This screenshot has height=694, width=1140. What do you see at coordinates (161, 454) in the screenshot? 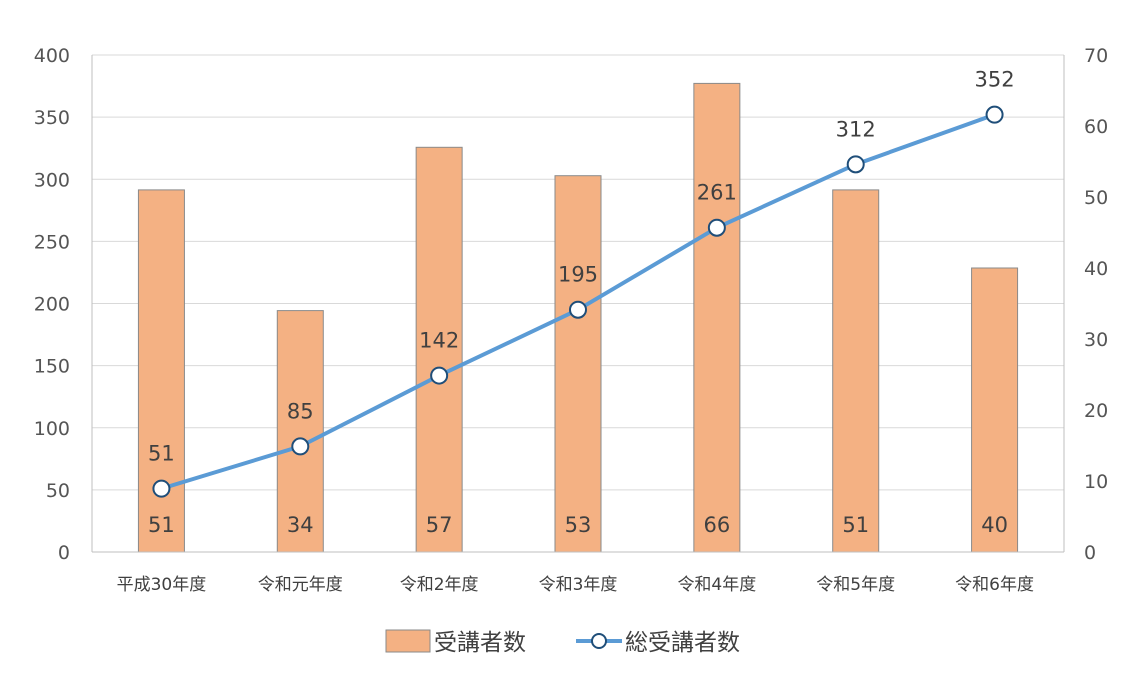
I see `line-data-label: 51` at bounding box center [161, 454].